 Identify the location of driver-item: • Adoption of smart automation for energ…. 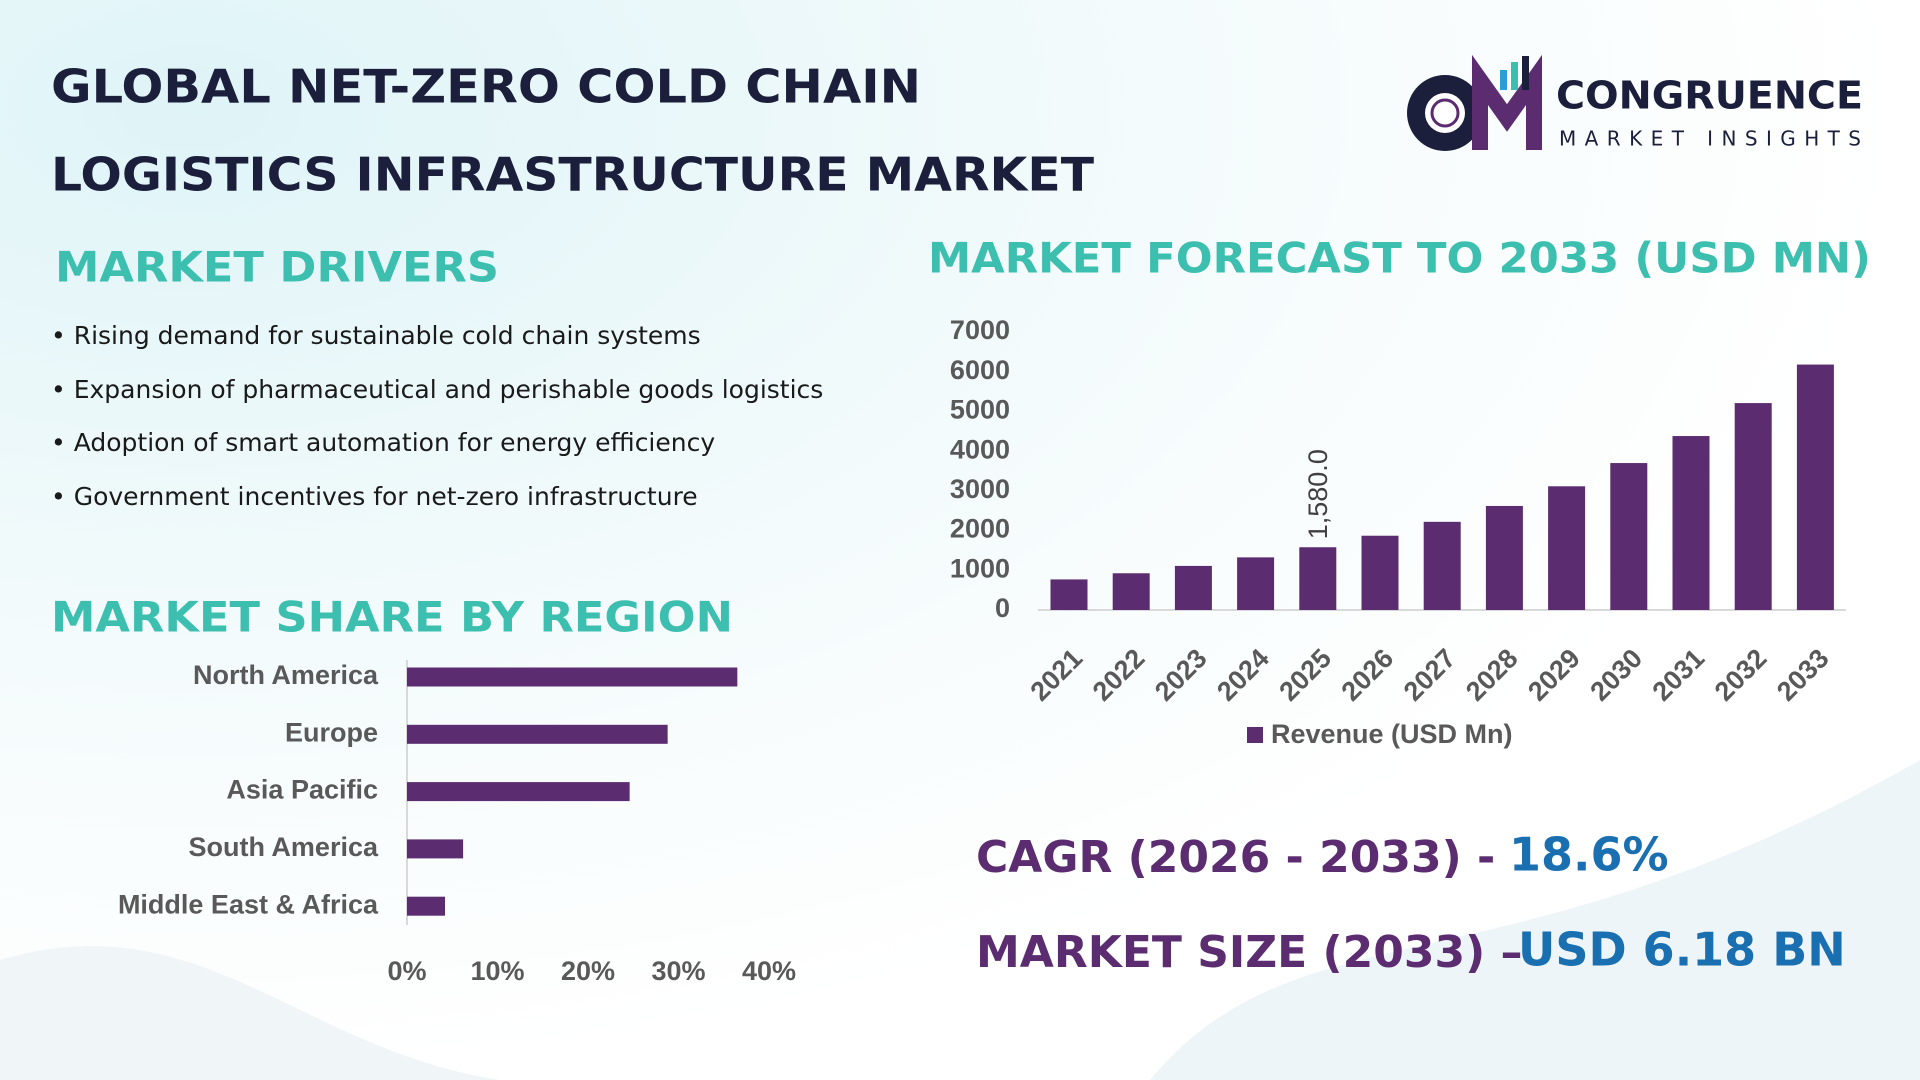
(383, 442).